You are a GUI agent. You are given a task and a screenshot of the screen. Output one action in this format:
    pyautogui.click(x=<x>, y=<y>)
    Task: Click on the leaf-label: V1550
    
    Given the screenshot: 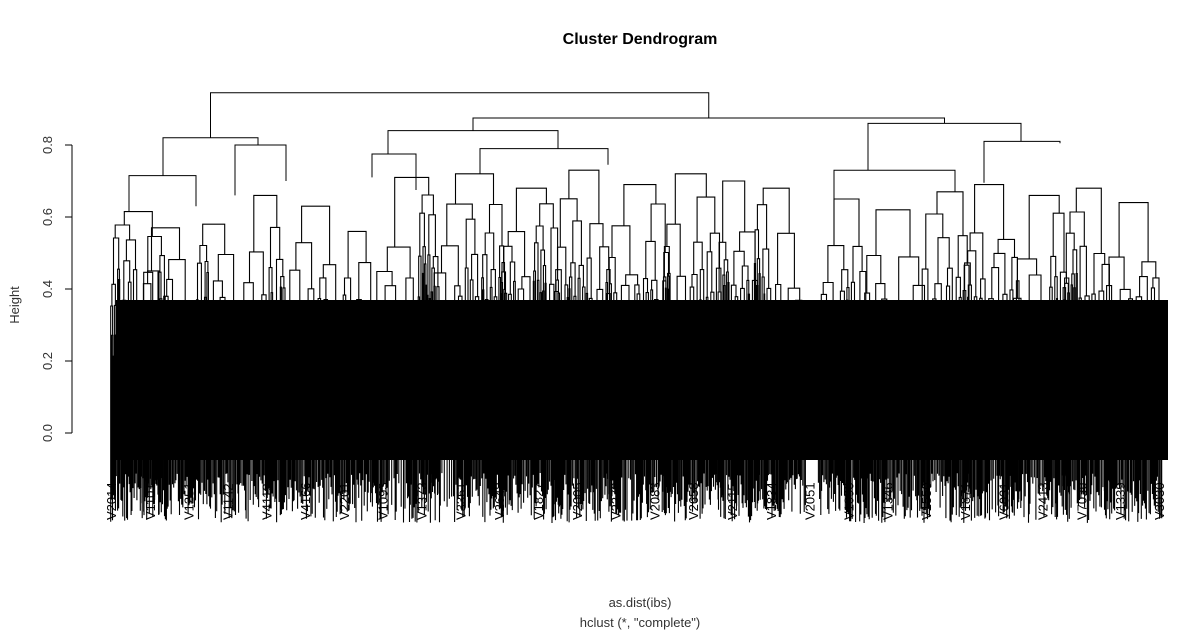 What is the action you would take?
    pyautogui.click(x=926, y=501)
    